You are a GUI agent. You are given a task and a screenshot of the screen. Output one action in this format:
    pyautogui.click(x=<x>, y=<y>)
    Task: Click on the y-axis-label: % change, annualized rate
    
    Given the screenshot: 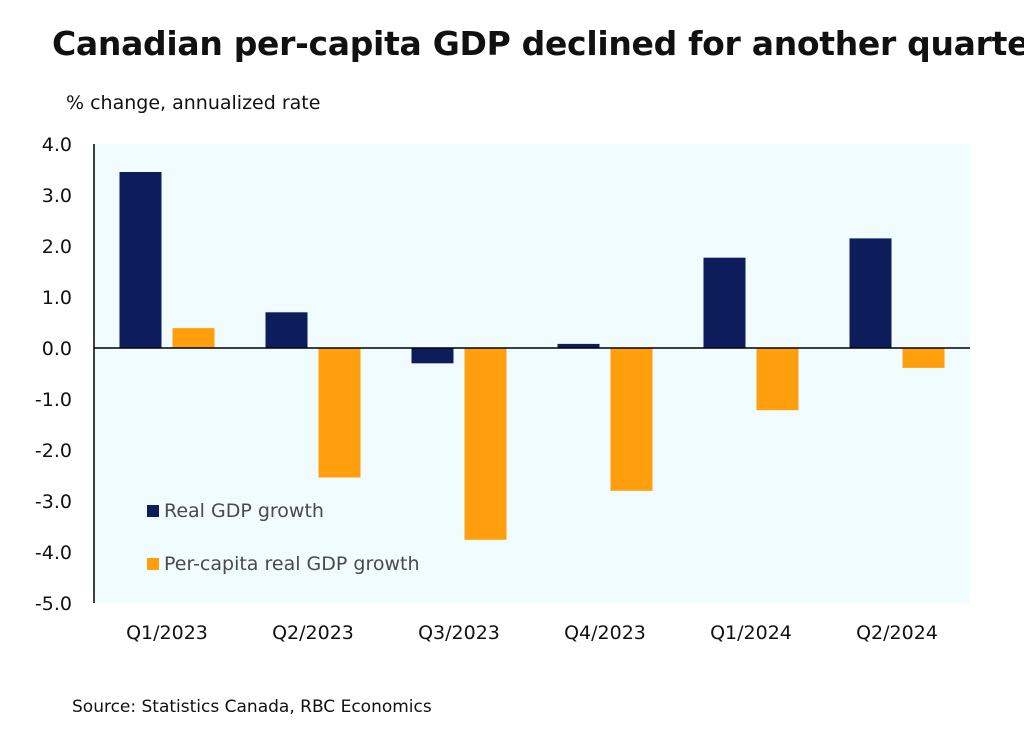 What is the action you would take?
    pyautogui.click(x=193, y=103)
    